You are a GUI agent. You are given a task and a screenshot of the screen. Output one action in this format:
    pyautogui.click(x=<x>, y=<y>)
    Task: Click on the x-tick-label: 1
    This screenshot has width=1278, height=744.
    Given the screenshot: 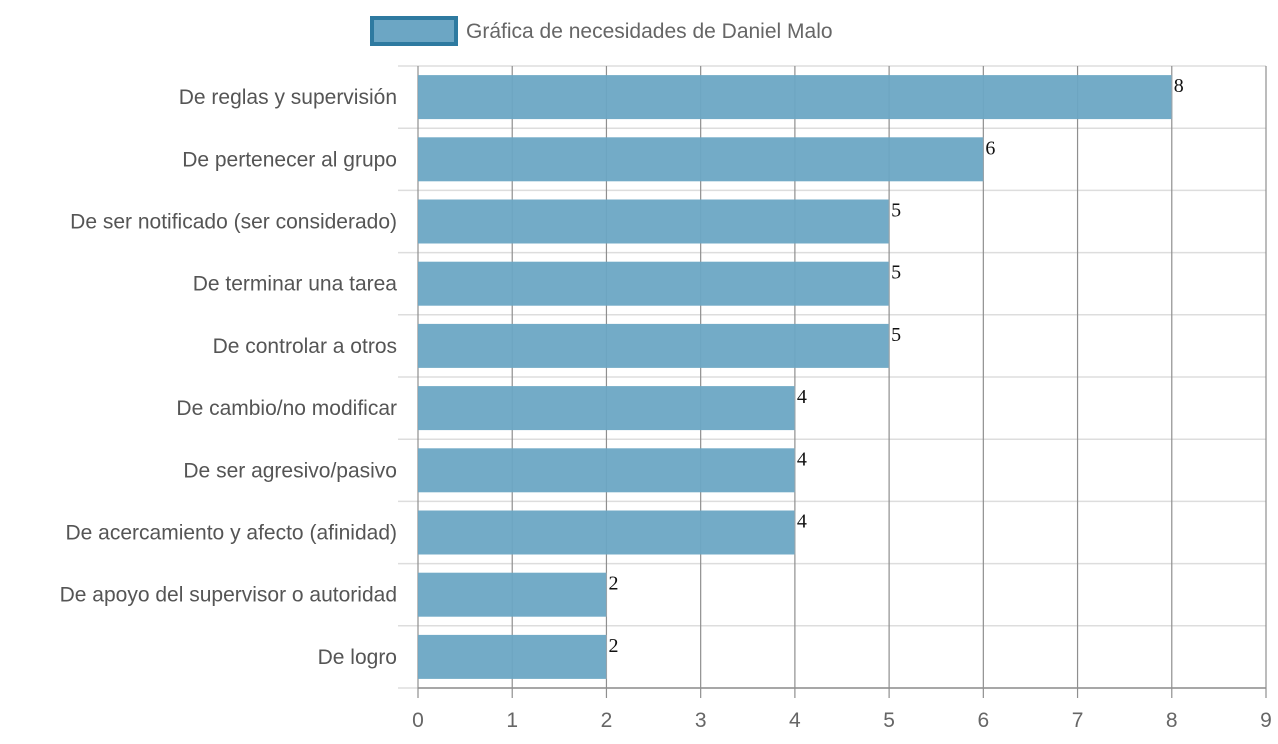 What is the action you would take?
    pyautogui.click(x=512, y=720)
    